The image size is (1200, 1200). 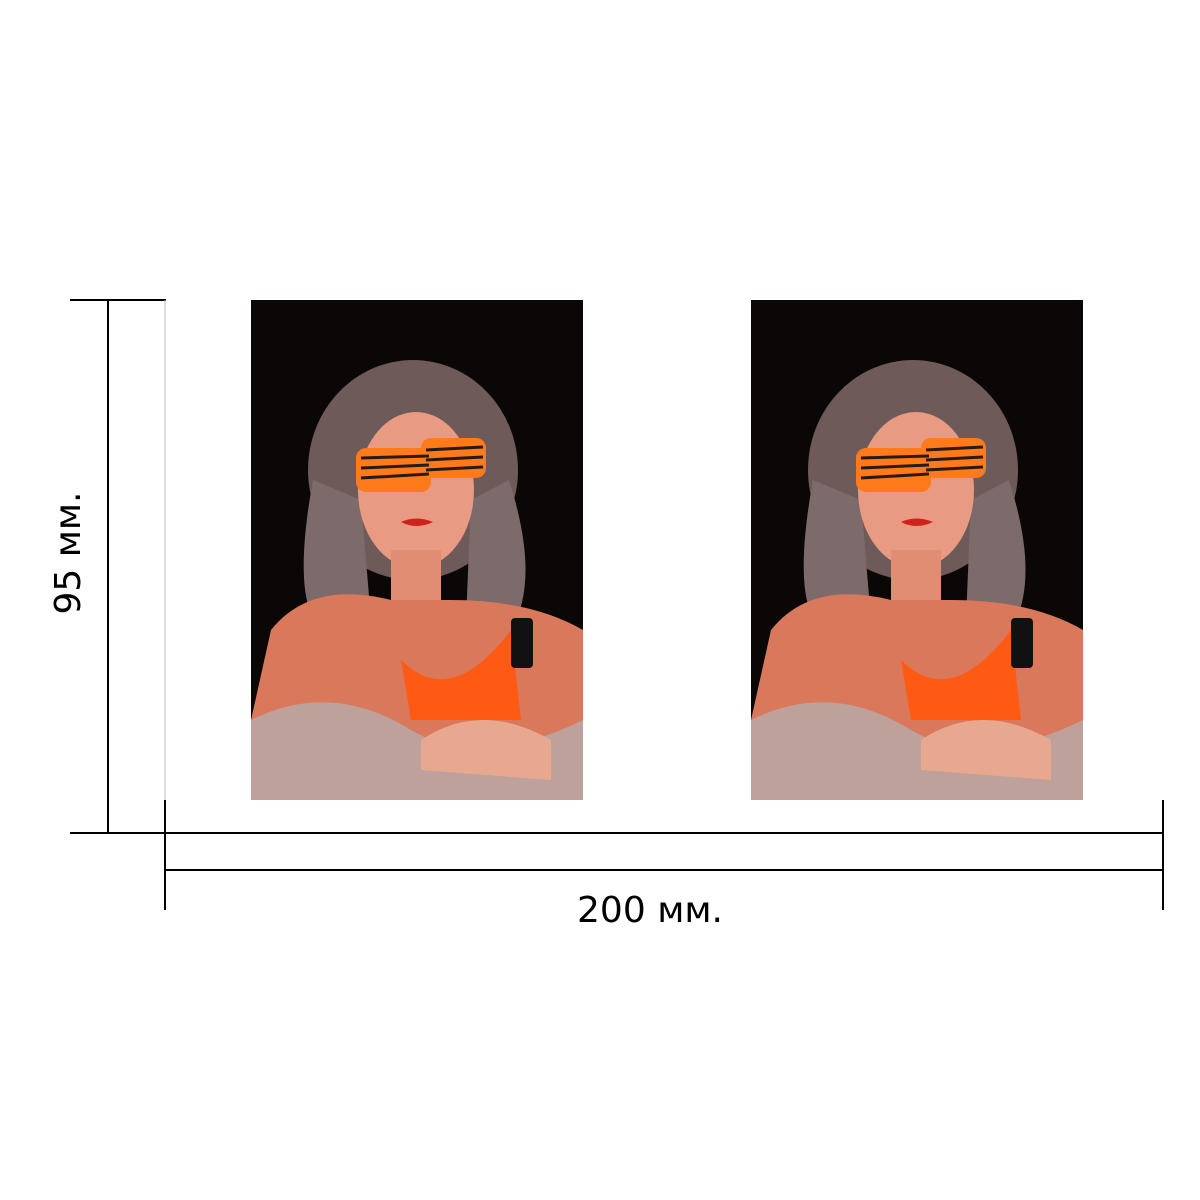 What do you see at coordinates (650, 910) in the screenshot?
I see `width-label: 200 мм.` at bounding box center [650, 910].